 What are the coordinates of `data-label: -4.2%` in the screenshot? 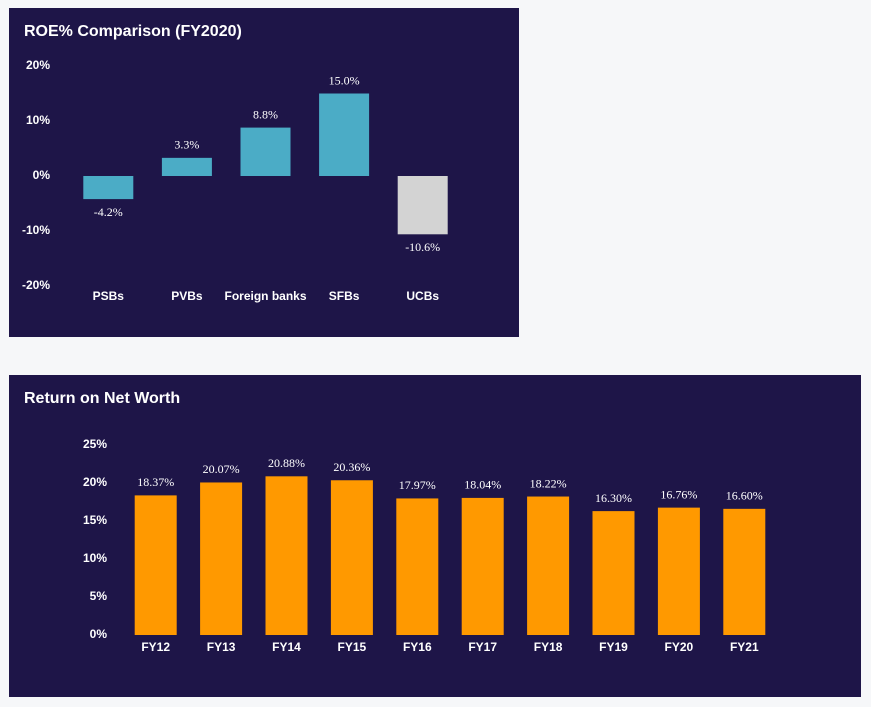 It's located at (108, 212).